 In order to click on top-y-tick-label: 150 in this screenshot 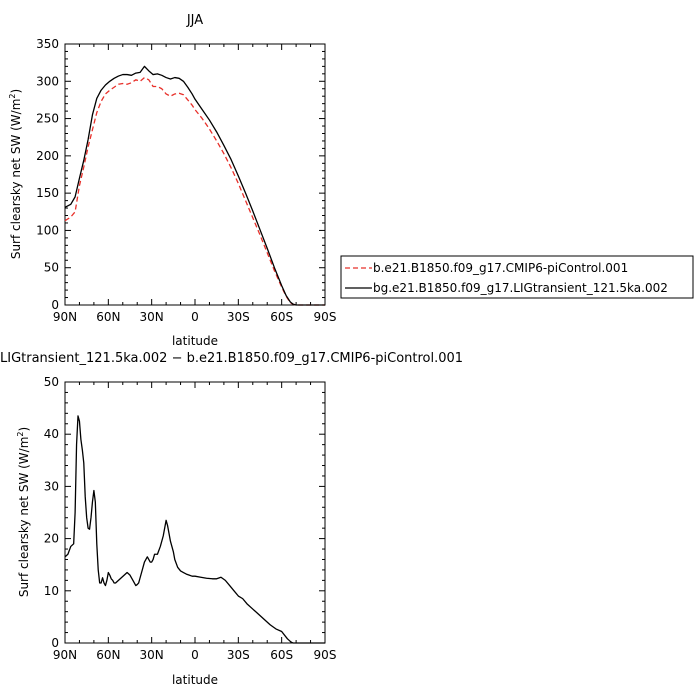, I will do `click(47, 193)`.